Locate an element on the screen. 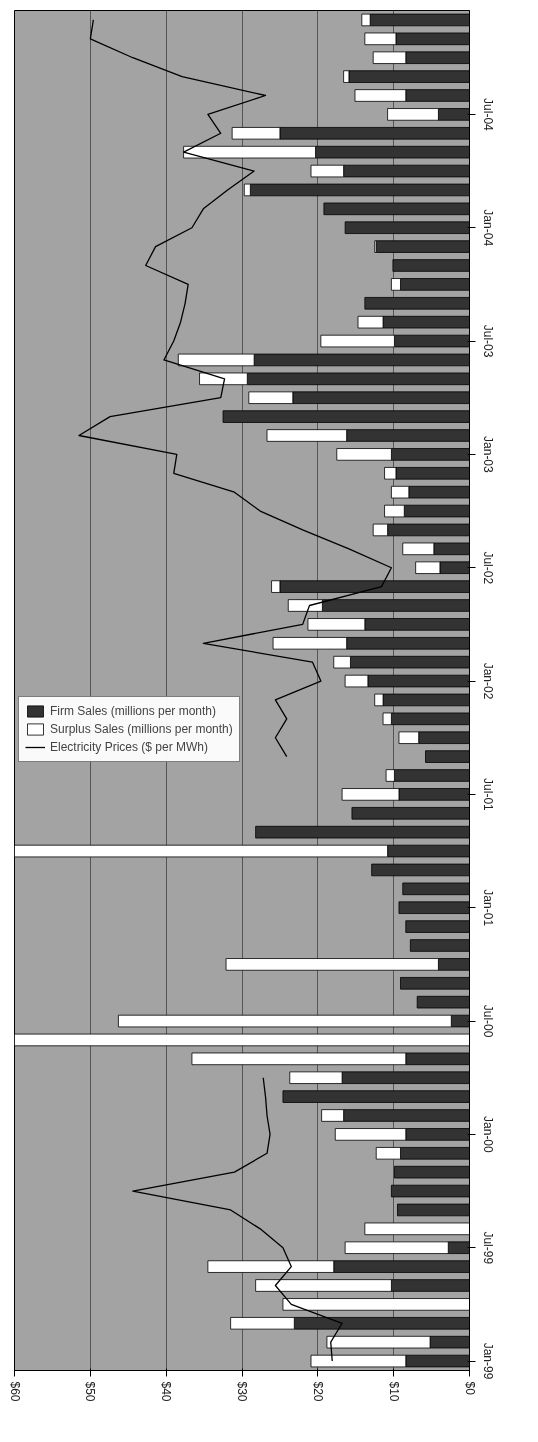  y-tick-label: Jan-04 is located at coordinates (487, 228).